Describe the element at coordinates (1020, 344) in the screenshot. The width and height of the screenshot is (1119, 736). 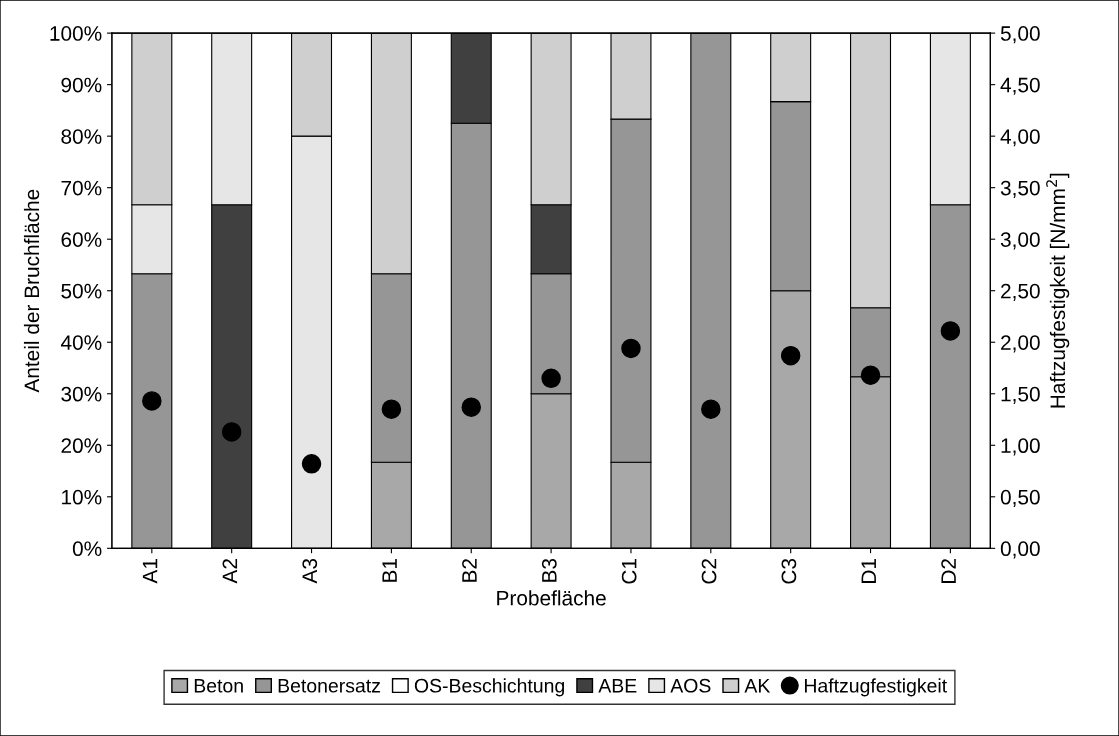
I see `y2-tick-label: 2,00` at that location.